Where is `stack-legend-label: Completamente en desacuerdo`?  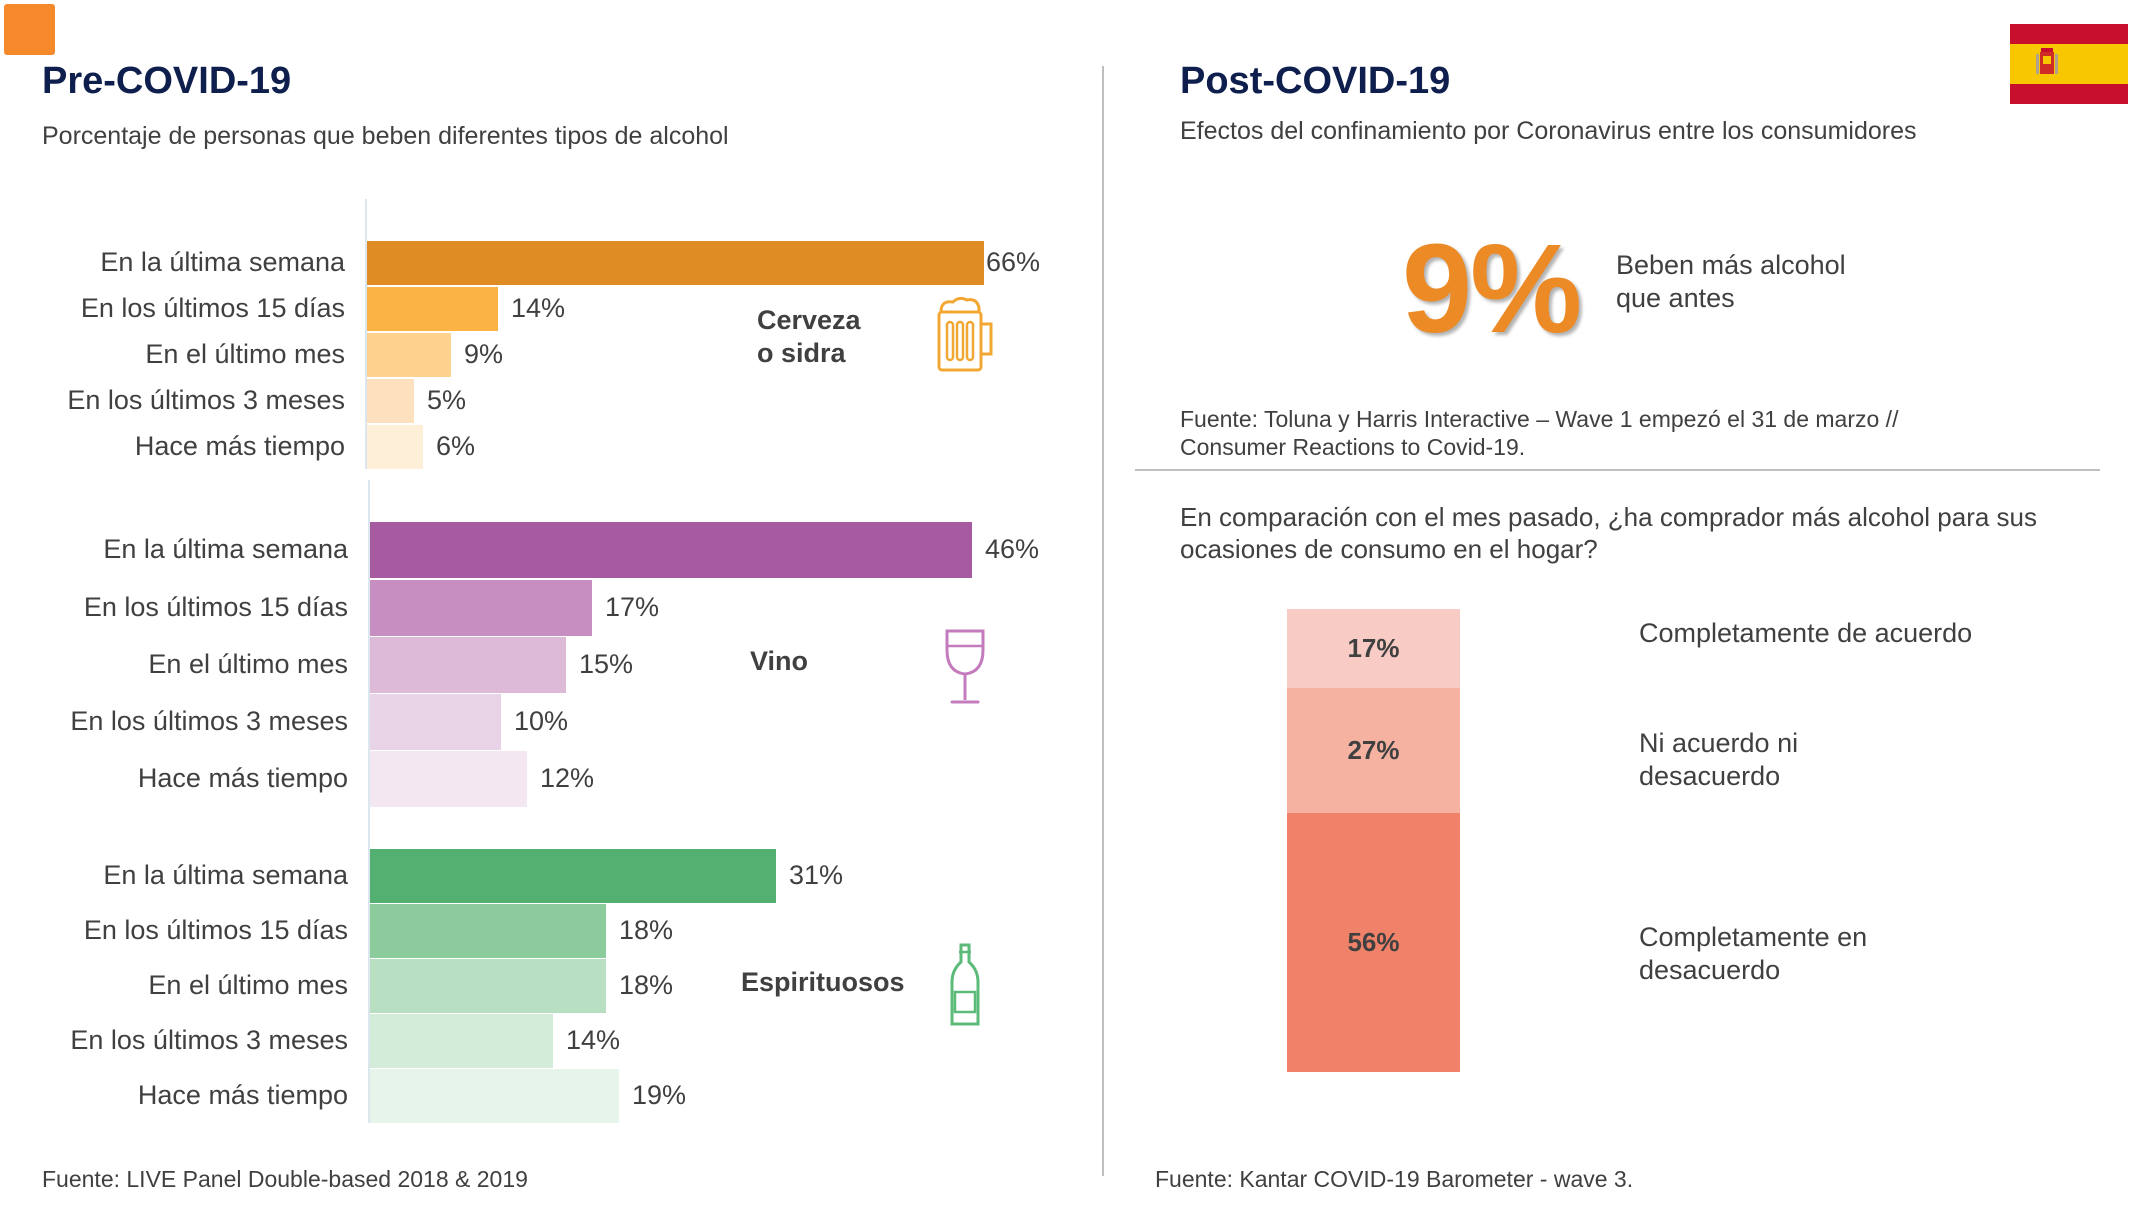 stack-legend-label: Completamente en desacuerdo is located at coordinates (1753, 953).